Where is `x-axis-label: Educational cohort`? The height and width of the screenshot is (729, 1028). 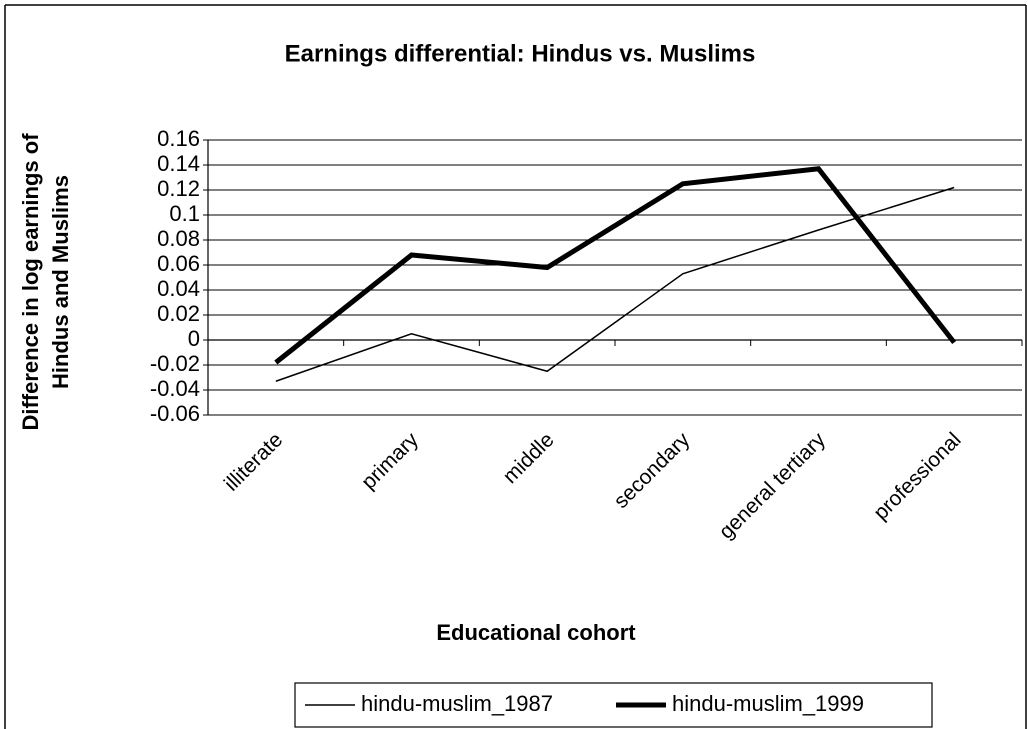
x-axis-label: Educational cohort is located at coordinates (536, 632).